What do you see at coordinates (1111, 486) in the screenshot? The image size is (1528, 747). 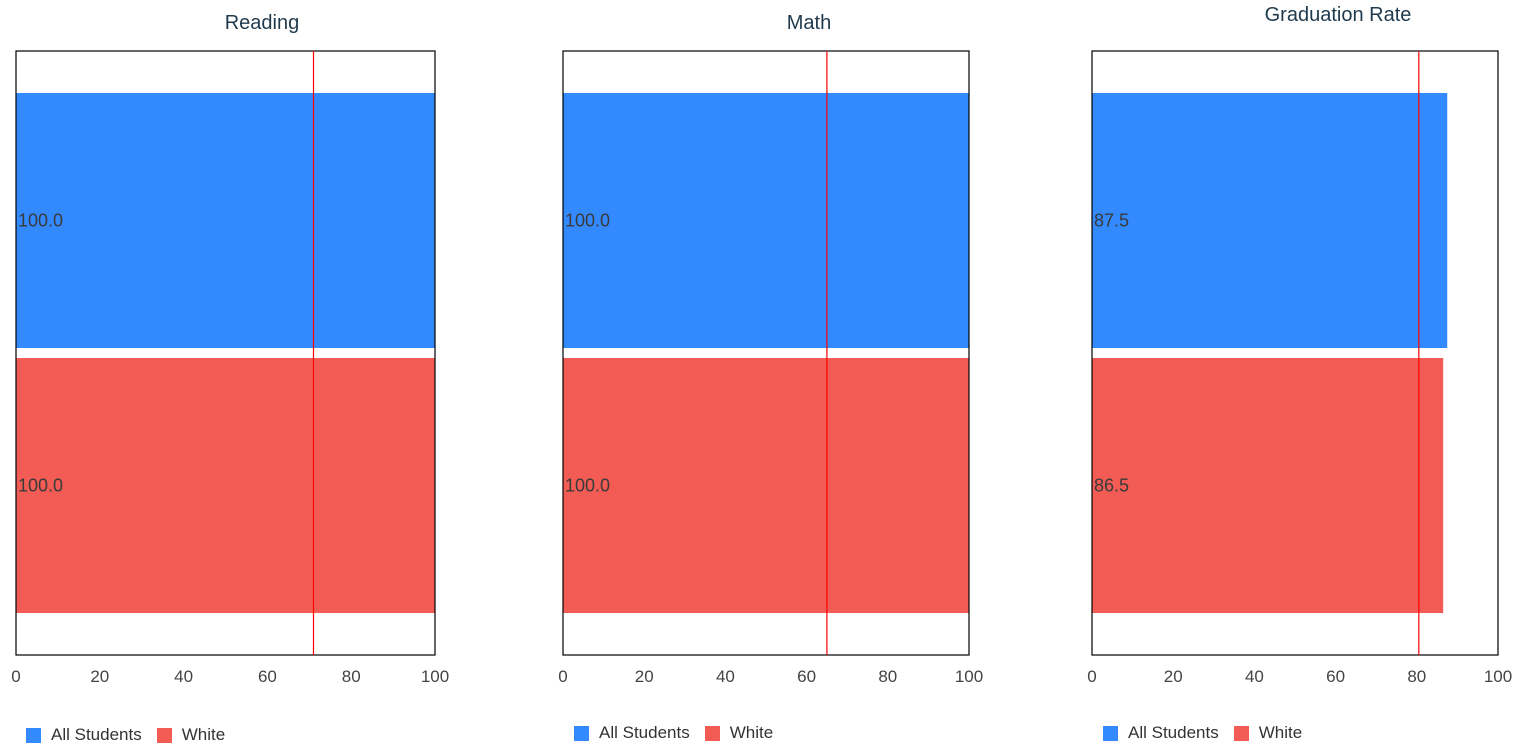 I see `bar-value-label: 86.5` at bounding box center [1111, 486].